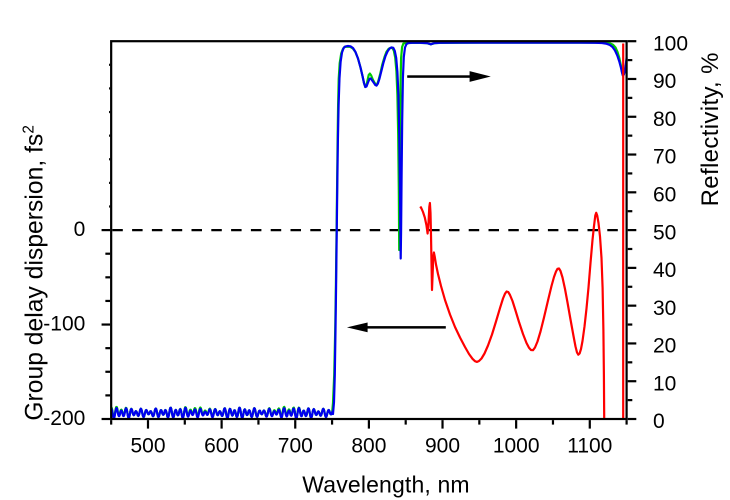  What do you see at coordinates (664, 157) in the screenshot?
I see `svg-text: 70` at bounding box center [664, 157].